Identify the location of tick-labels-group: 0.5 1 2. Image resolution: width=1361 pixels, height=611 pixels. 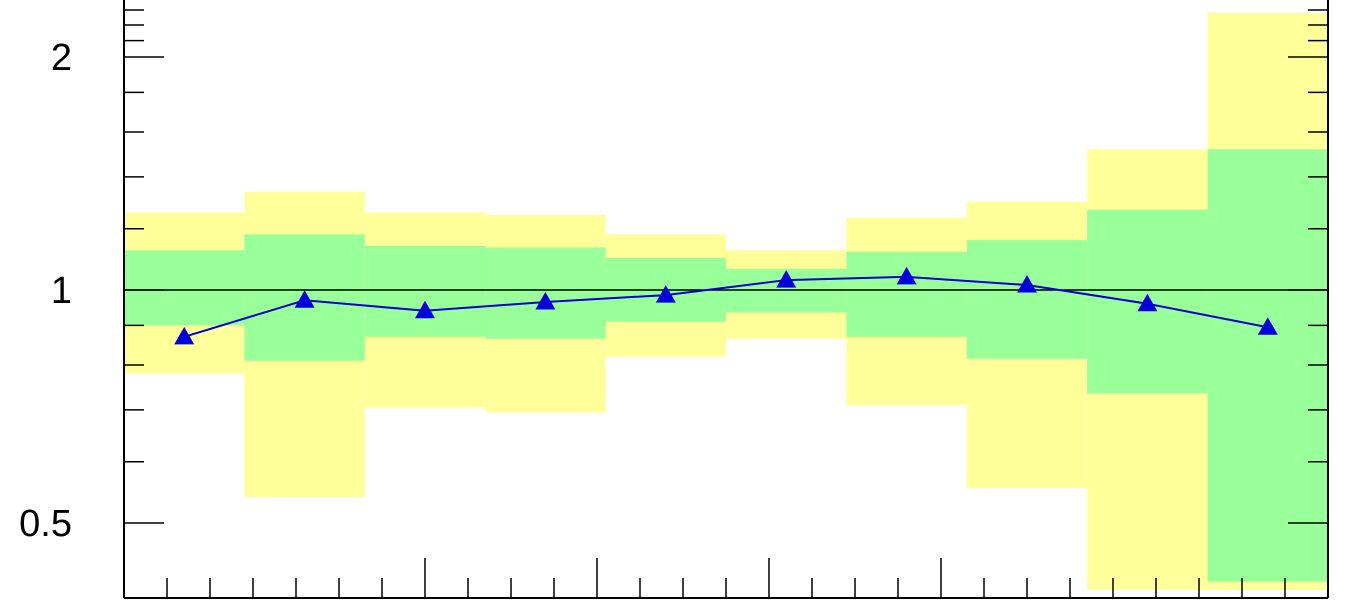
(45, 291).